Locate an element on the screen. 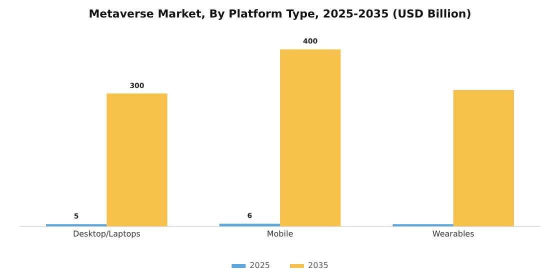 This screenshot has height=280, width=560. x-tick-label: Desktop/Laptops is located at coordinates (106, 233).